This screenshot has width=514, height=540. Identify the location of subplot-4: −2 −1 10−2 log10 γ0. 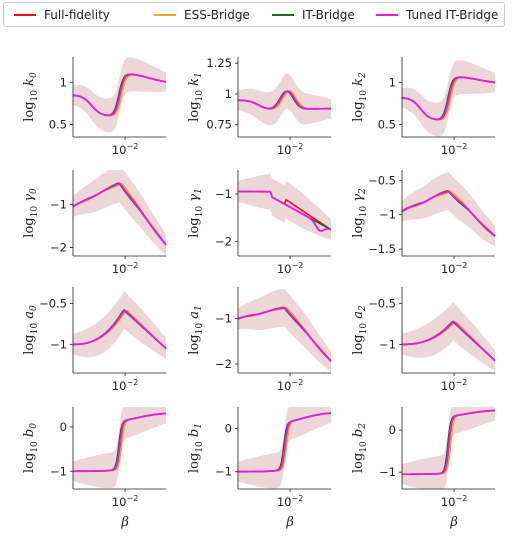
(94, 223).